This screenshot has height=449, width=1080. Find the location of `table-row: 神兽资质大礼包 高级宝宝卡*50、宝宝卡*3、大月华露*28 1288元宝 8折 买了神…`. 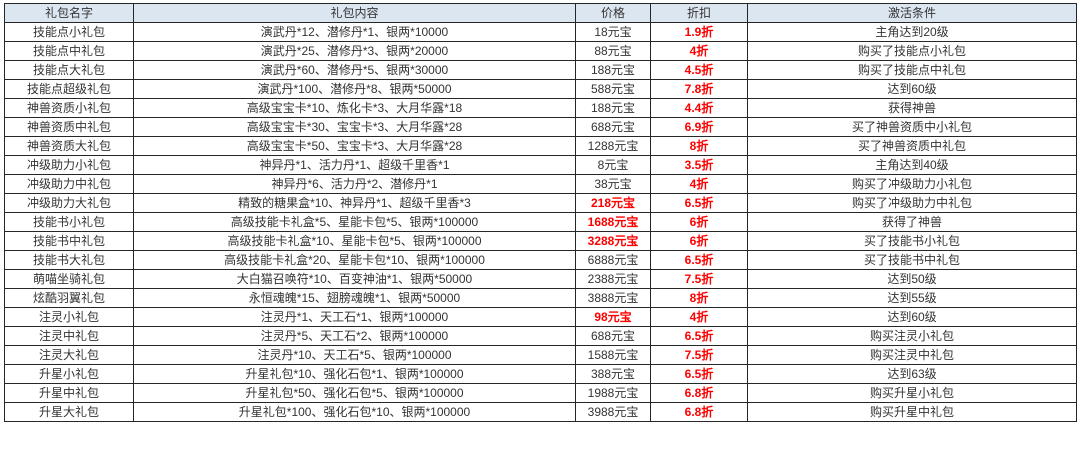

table-row: 神兽资质大礼包 高级宝宝卡*50、宝宝卡*3、大月华露*28 1288元宝 8折 买了神… is located at coordinates (540, 146).